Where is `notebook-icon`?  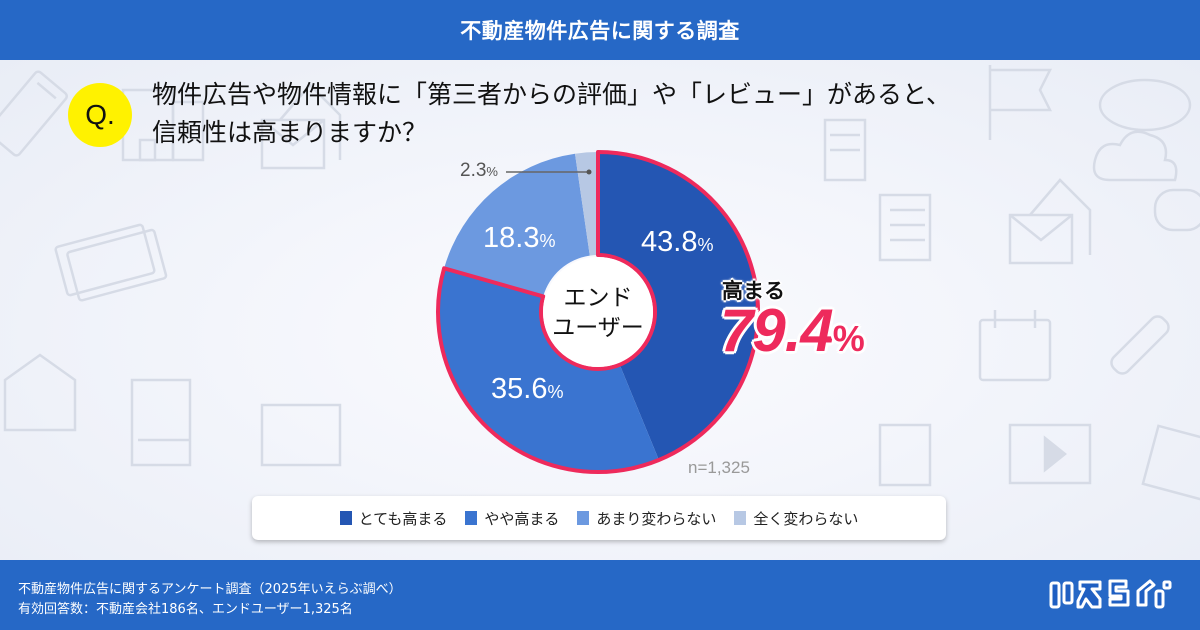
notebook-icon is located at coordinates (845, 150).